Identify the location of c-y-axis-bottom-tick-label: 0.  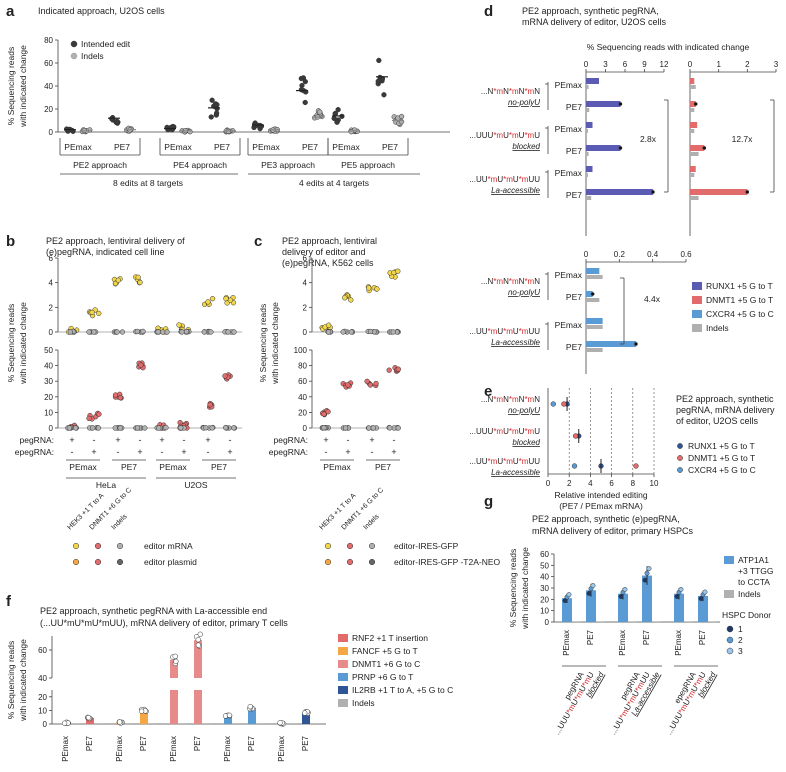
(305, 428).